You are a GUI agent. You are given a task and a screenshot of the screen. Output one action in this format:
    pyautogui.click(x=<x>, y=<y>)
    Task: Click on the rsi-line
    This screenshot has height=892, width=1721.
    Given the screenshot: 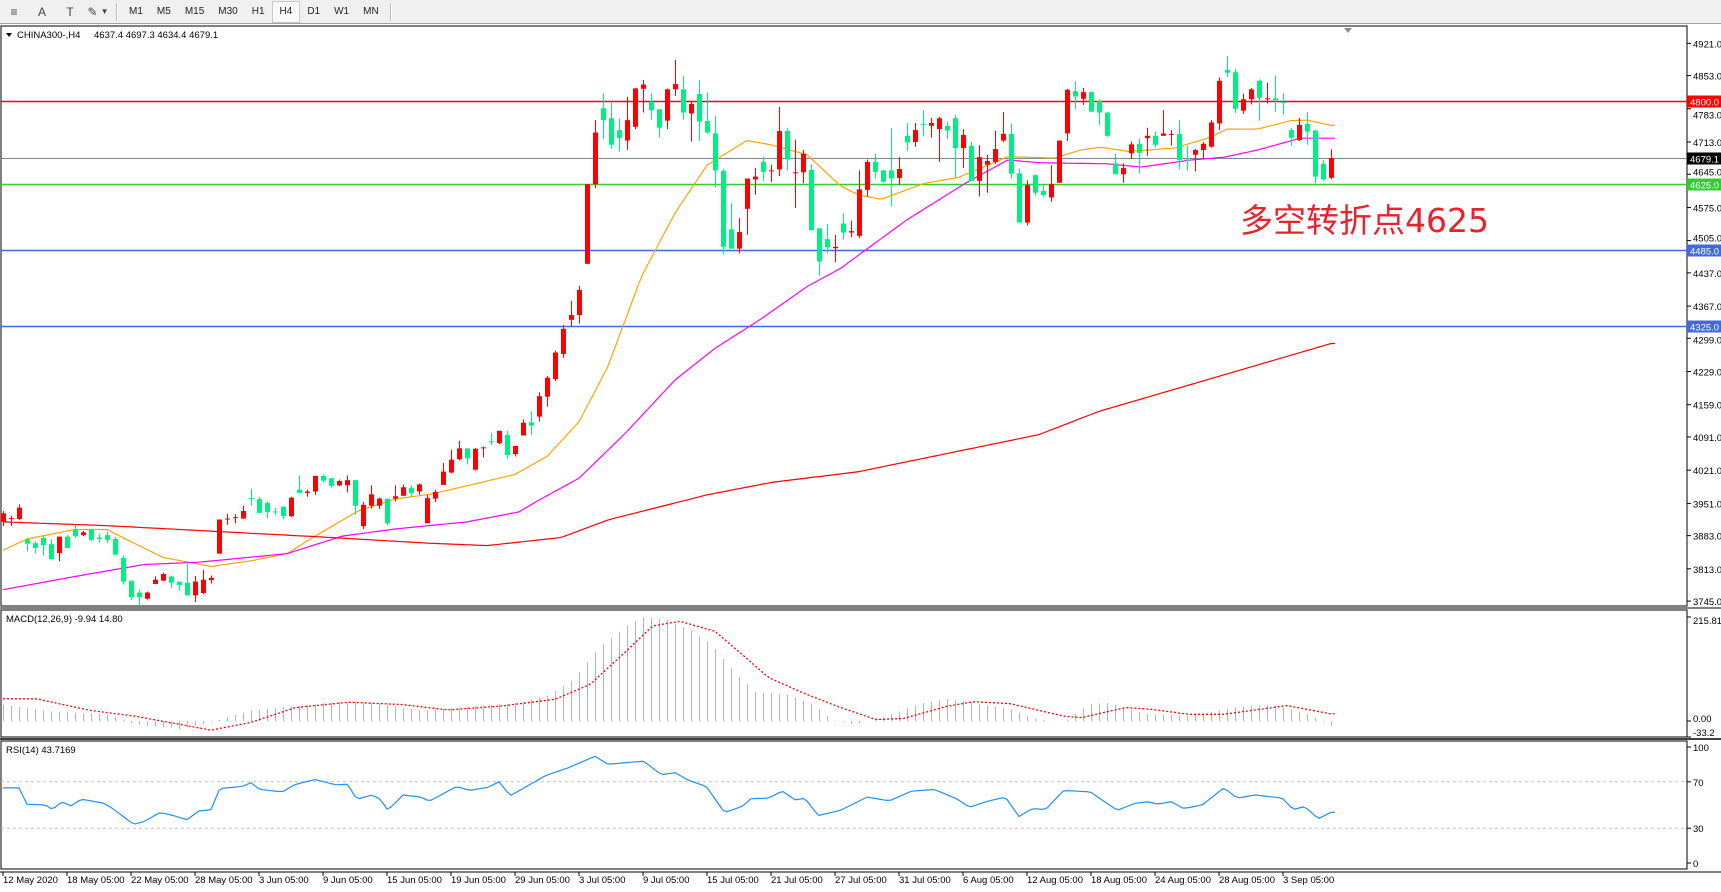 What is the action you would take?
    pyautogui.click(x=669, y=790)
    